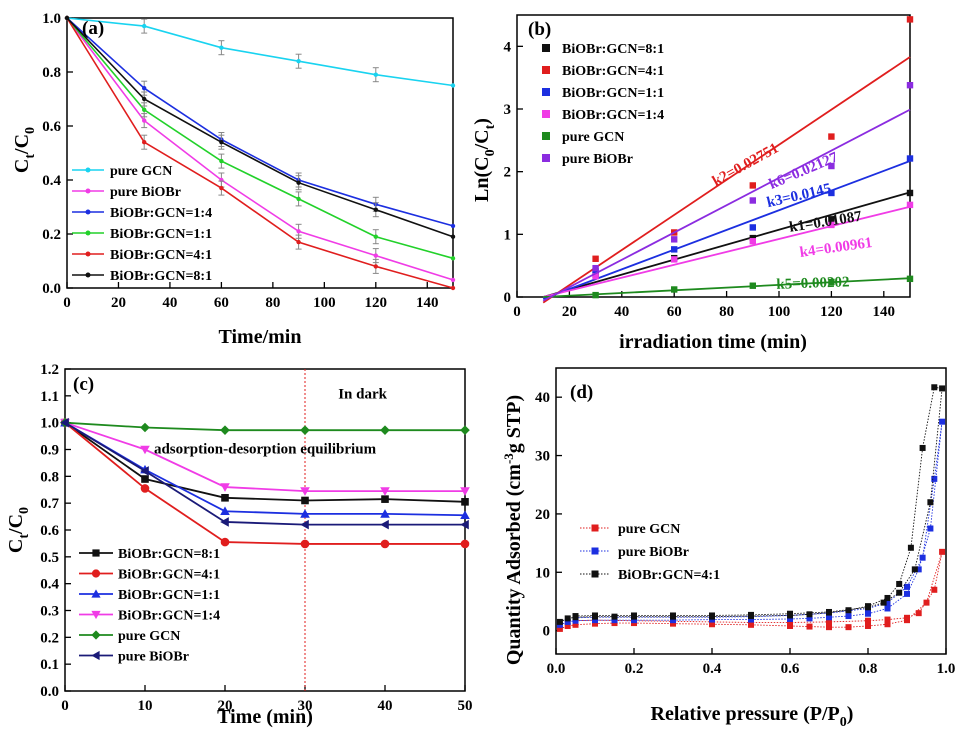  Describe the element at coordinates (713, 342) in the screenshot. I see `panel-b-xlabel: irradiation time (min)` at that location.